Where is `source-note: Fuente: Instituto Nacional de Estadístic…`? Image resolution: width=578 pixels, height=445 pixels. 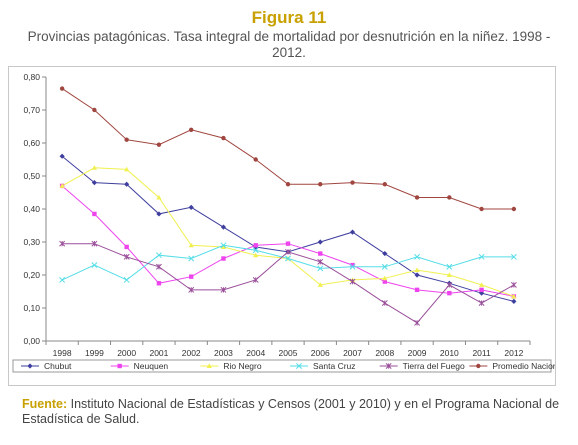
source-note: Fuente: Instituto Nacional de Estadístic… is located at coordinates (292, 412).